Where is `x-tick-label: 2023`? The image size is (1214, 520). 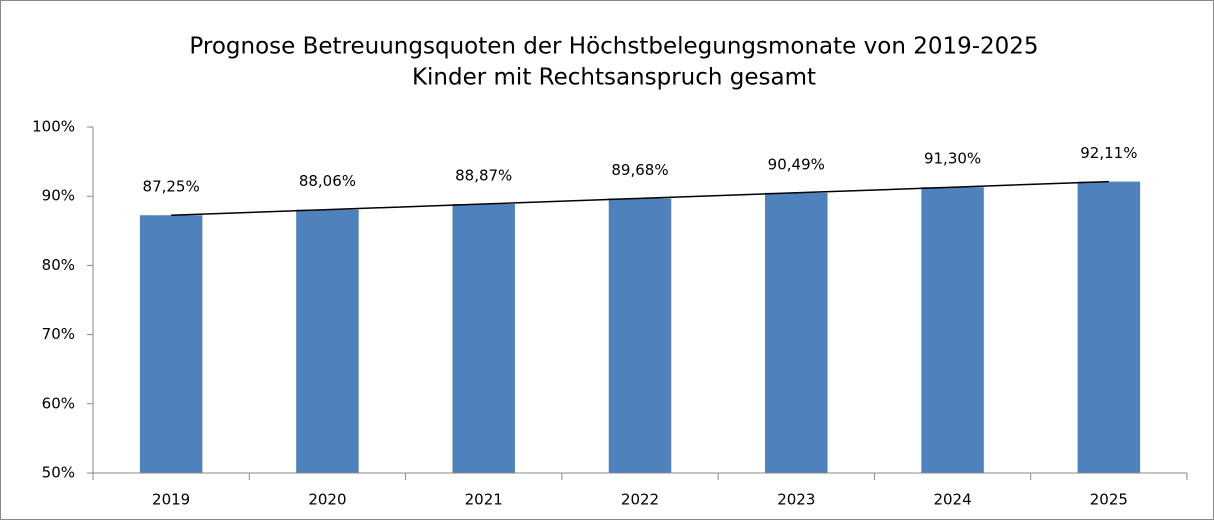
x-tick-label: 2023 is located at coordinates (796, 500).